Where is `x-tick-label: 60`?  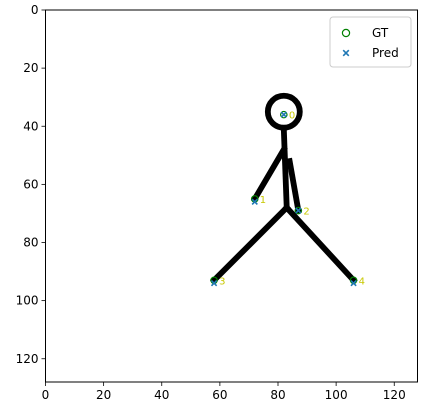
x-tick-label: 60 is located at coordinates (219, 395).